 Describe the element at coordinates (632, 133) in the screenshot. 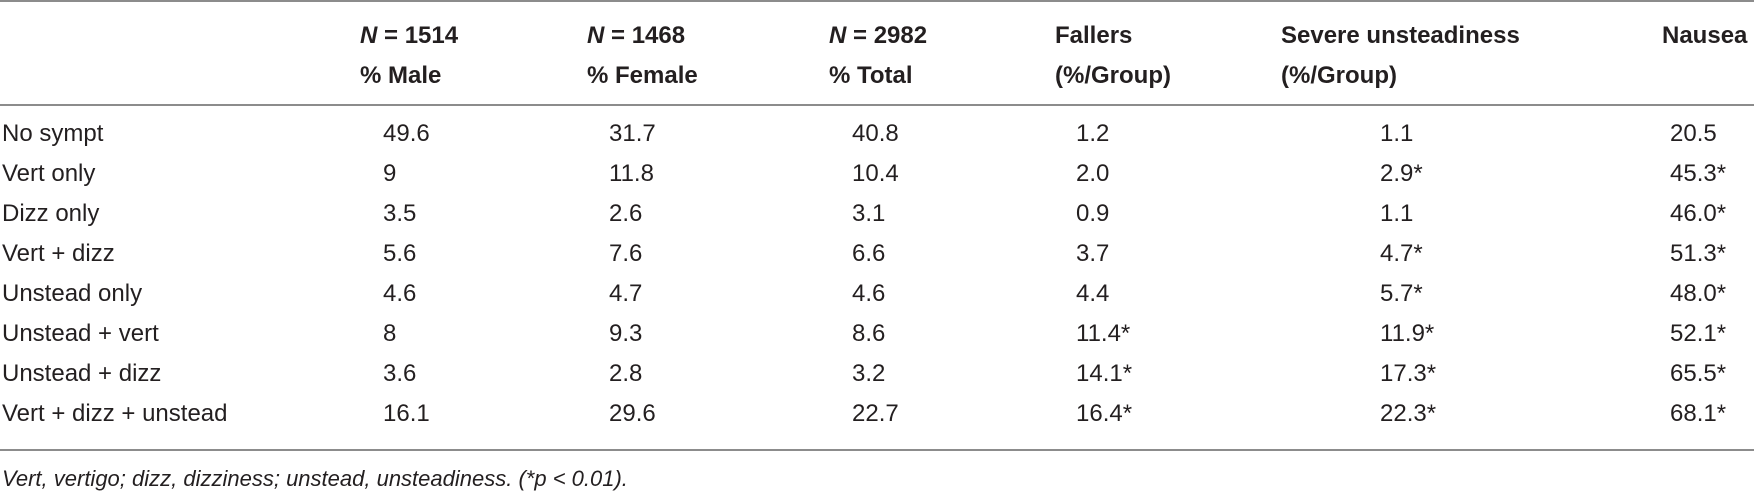

I see `cell-female: 31.7` at that location.